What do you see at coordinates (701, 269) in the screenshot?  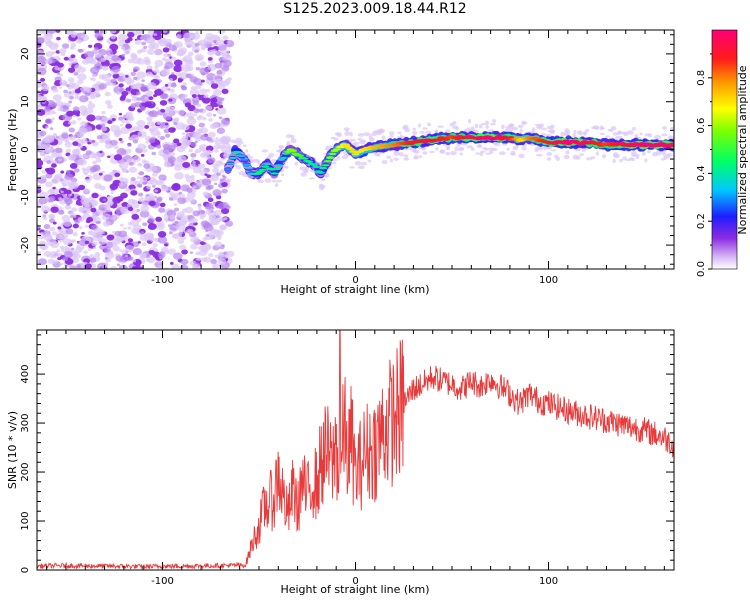 I see `colorbar-tick-label: 0.0` at bounding box center [701, 269].